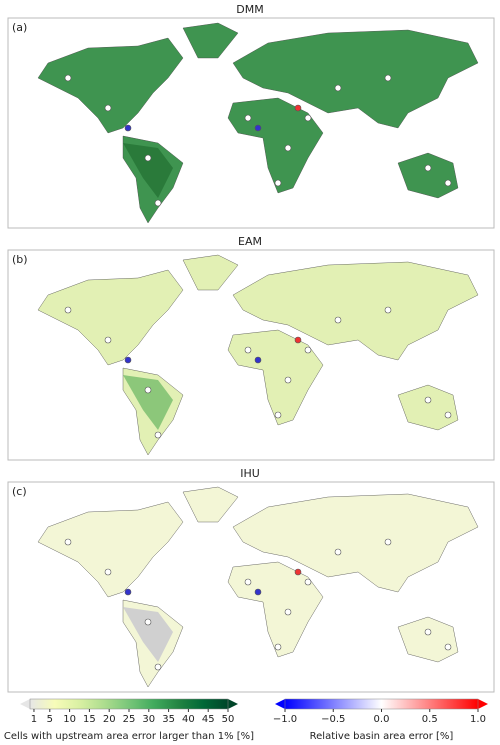  What do you see at coordinates (382, 719) in the screenshot?
I see `tick-label: 0.0` at bounding box center [382, 719].